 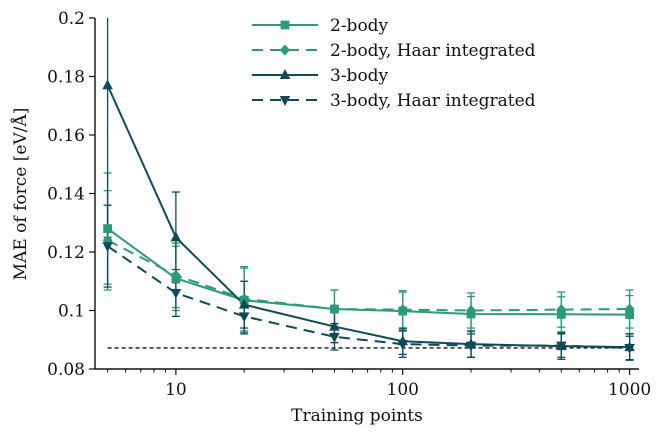 What do you see at coordinates (285, 25) in the screenshot?
I see `legend-2-body-marker` at bounding box center [285, 25].